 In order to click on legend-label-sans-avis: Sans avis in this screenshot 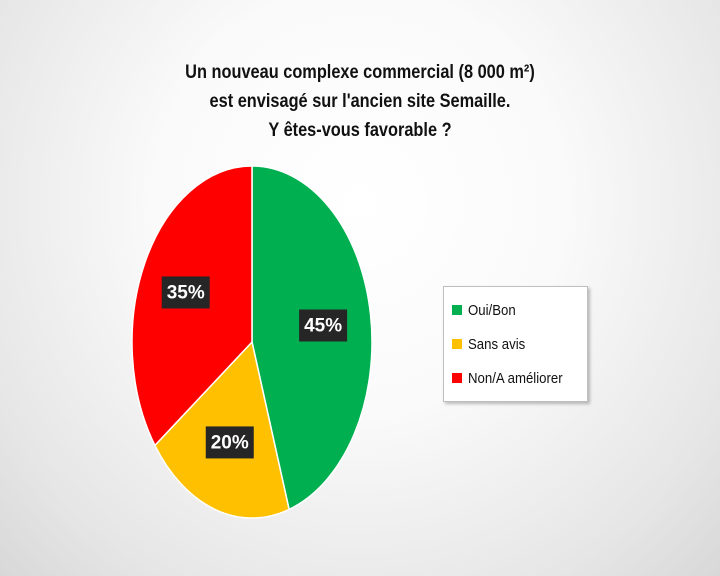, I will do `click(497, 344)`.